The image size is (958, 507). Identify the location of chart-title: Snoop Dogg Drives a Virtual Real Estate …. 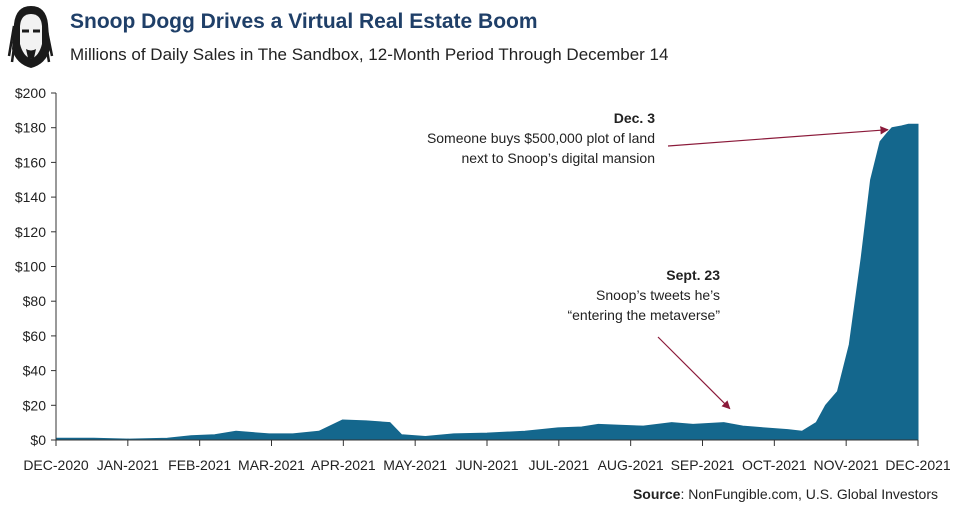
(304, 21).